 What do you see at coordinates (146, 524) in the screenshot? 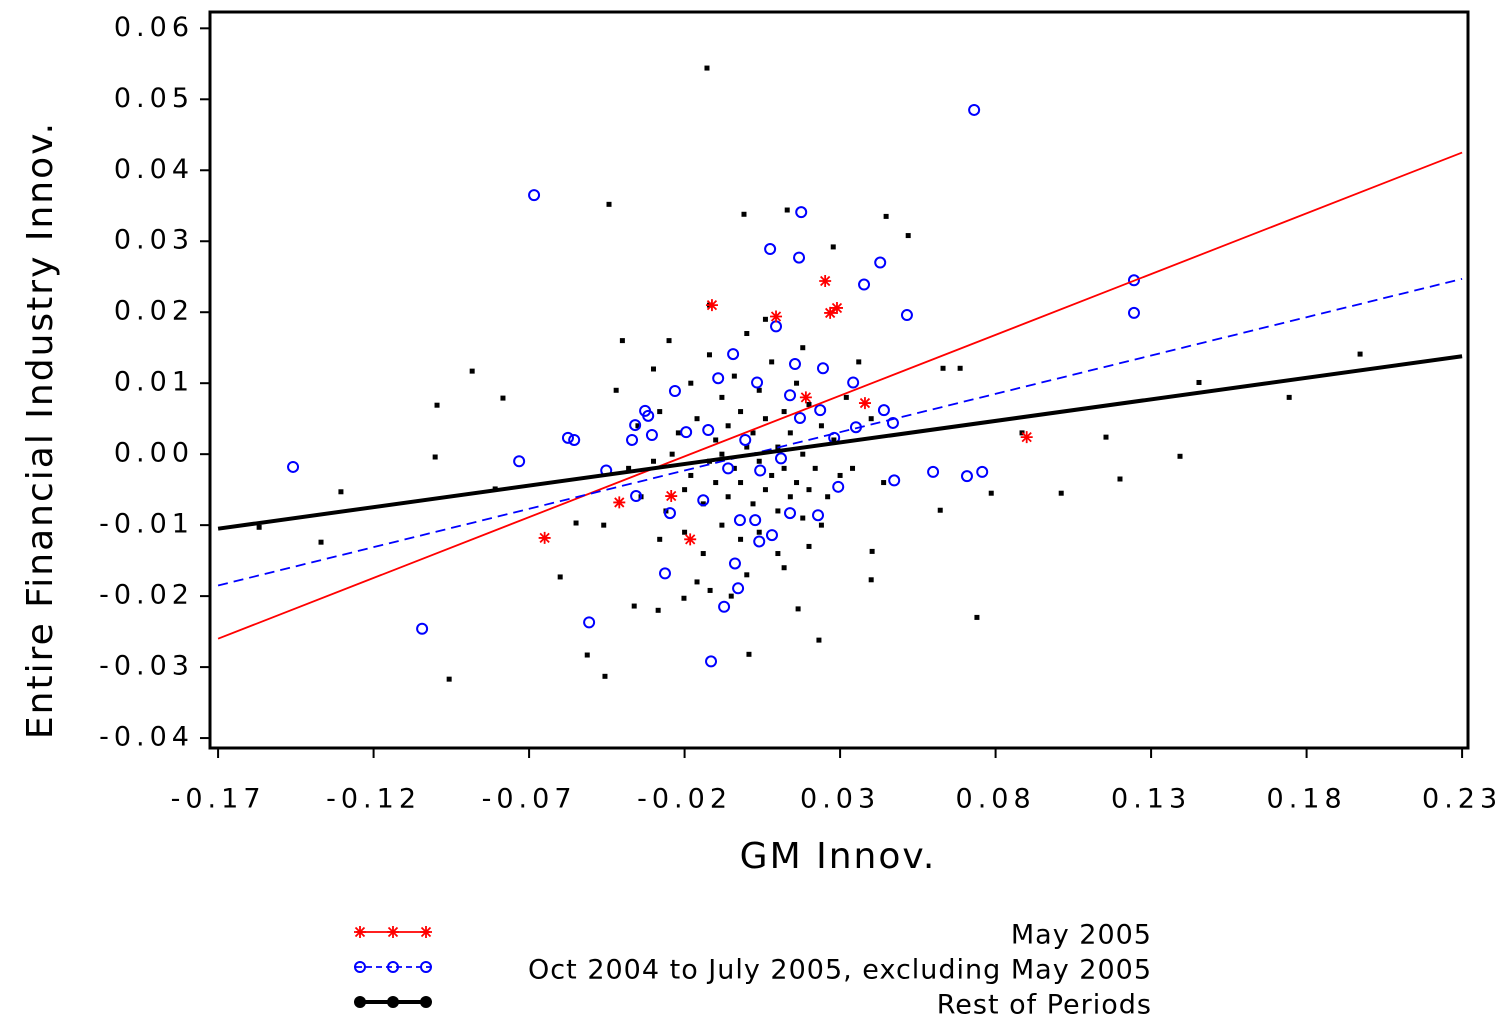
I see `y-tick-label: -0.01` at bounding box center [146, 524].